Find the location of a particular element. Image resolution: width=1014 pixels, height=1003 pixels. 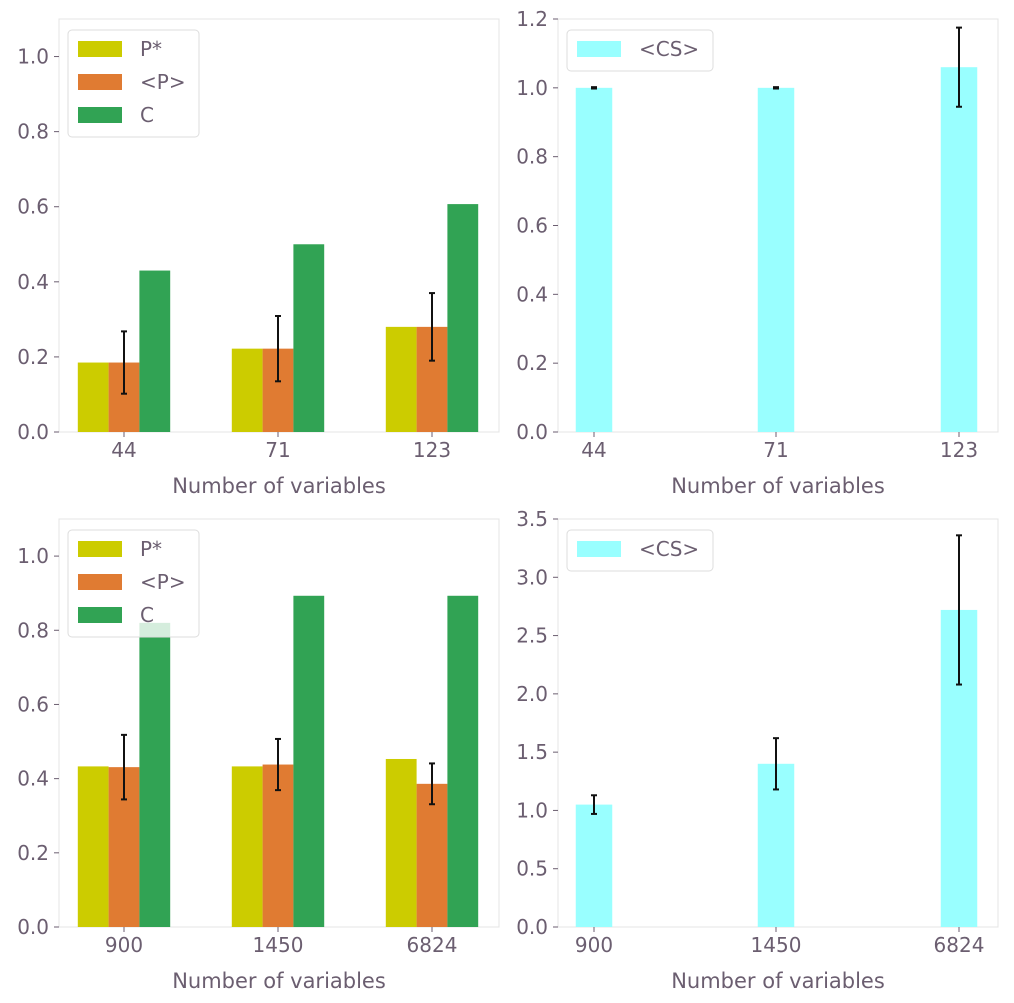

y-tick-label: 3.5 is located at coordinates (532, 519).